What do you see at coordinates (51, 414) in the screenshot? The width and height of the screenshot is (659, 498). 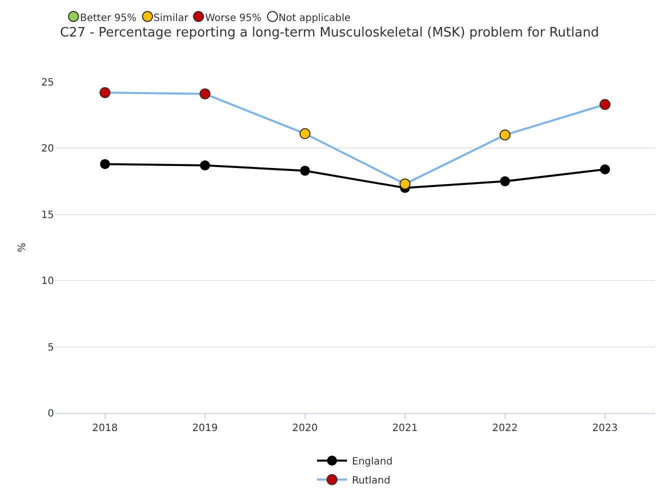 I see `y-tick-label: 0` at bounding box center [51, 414].